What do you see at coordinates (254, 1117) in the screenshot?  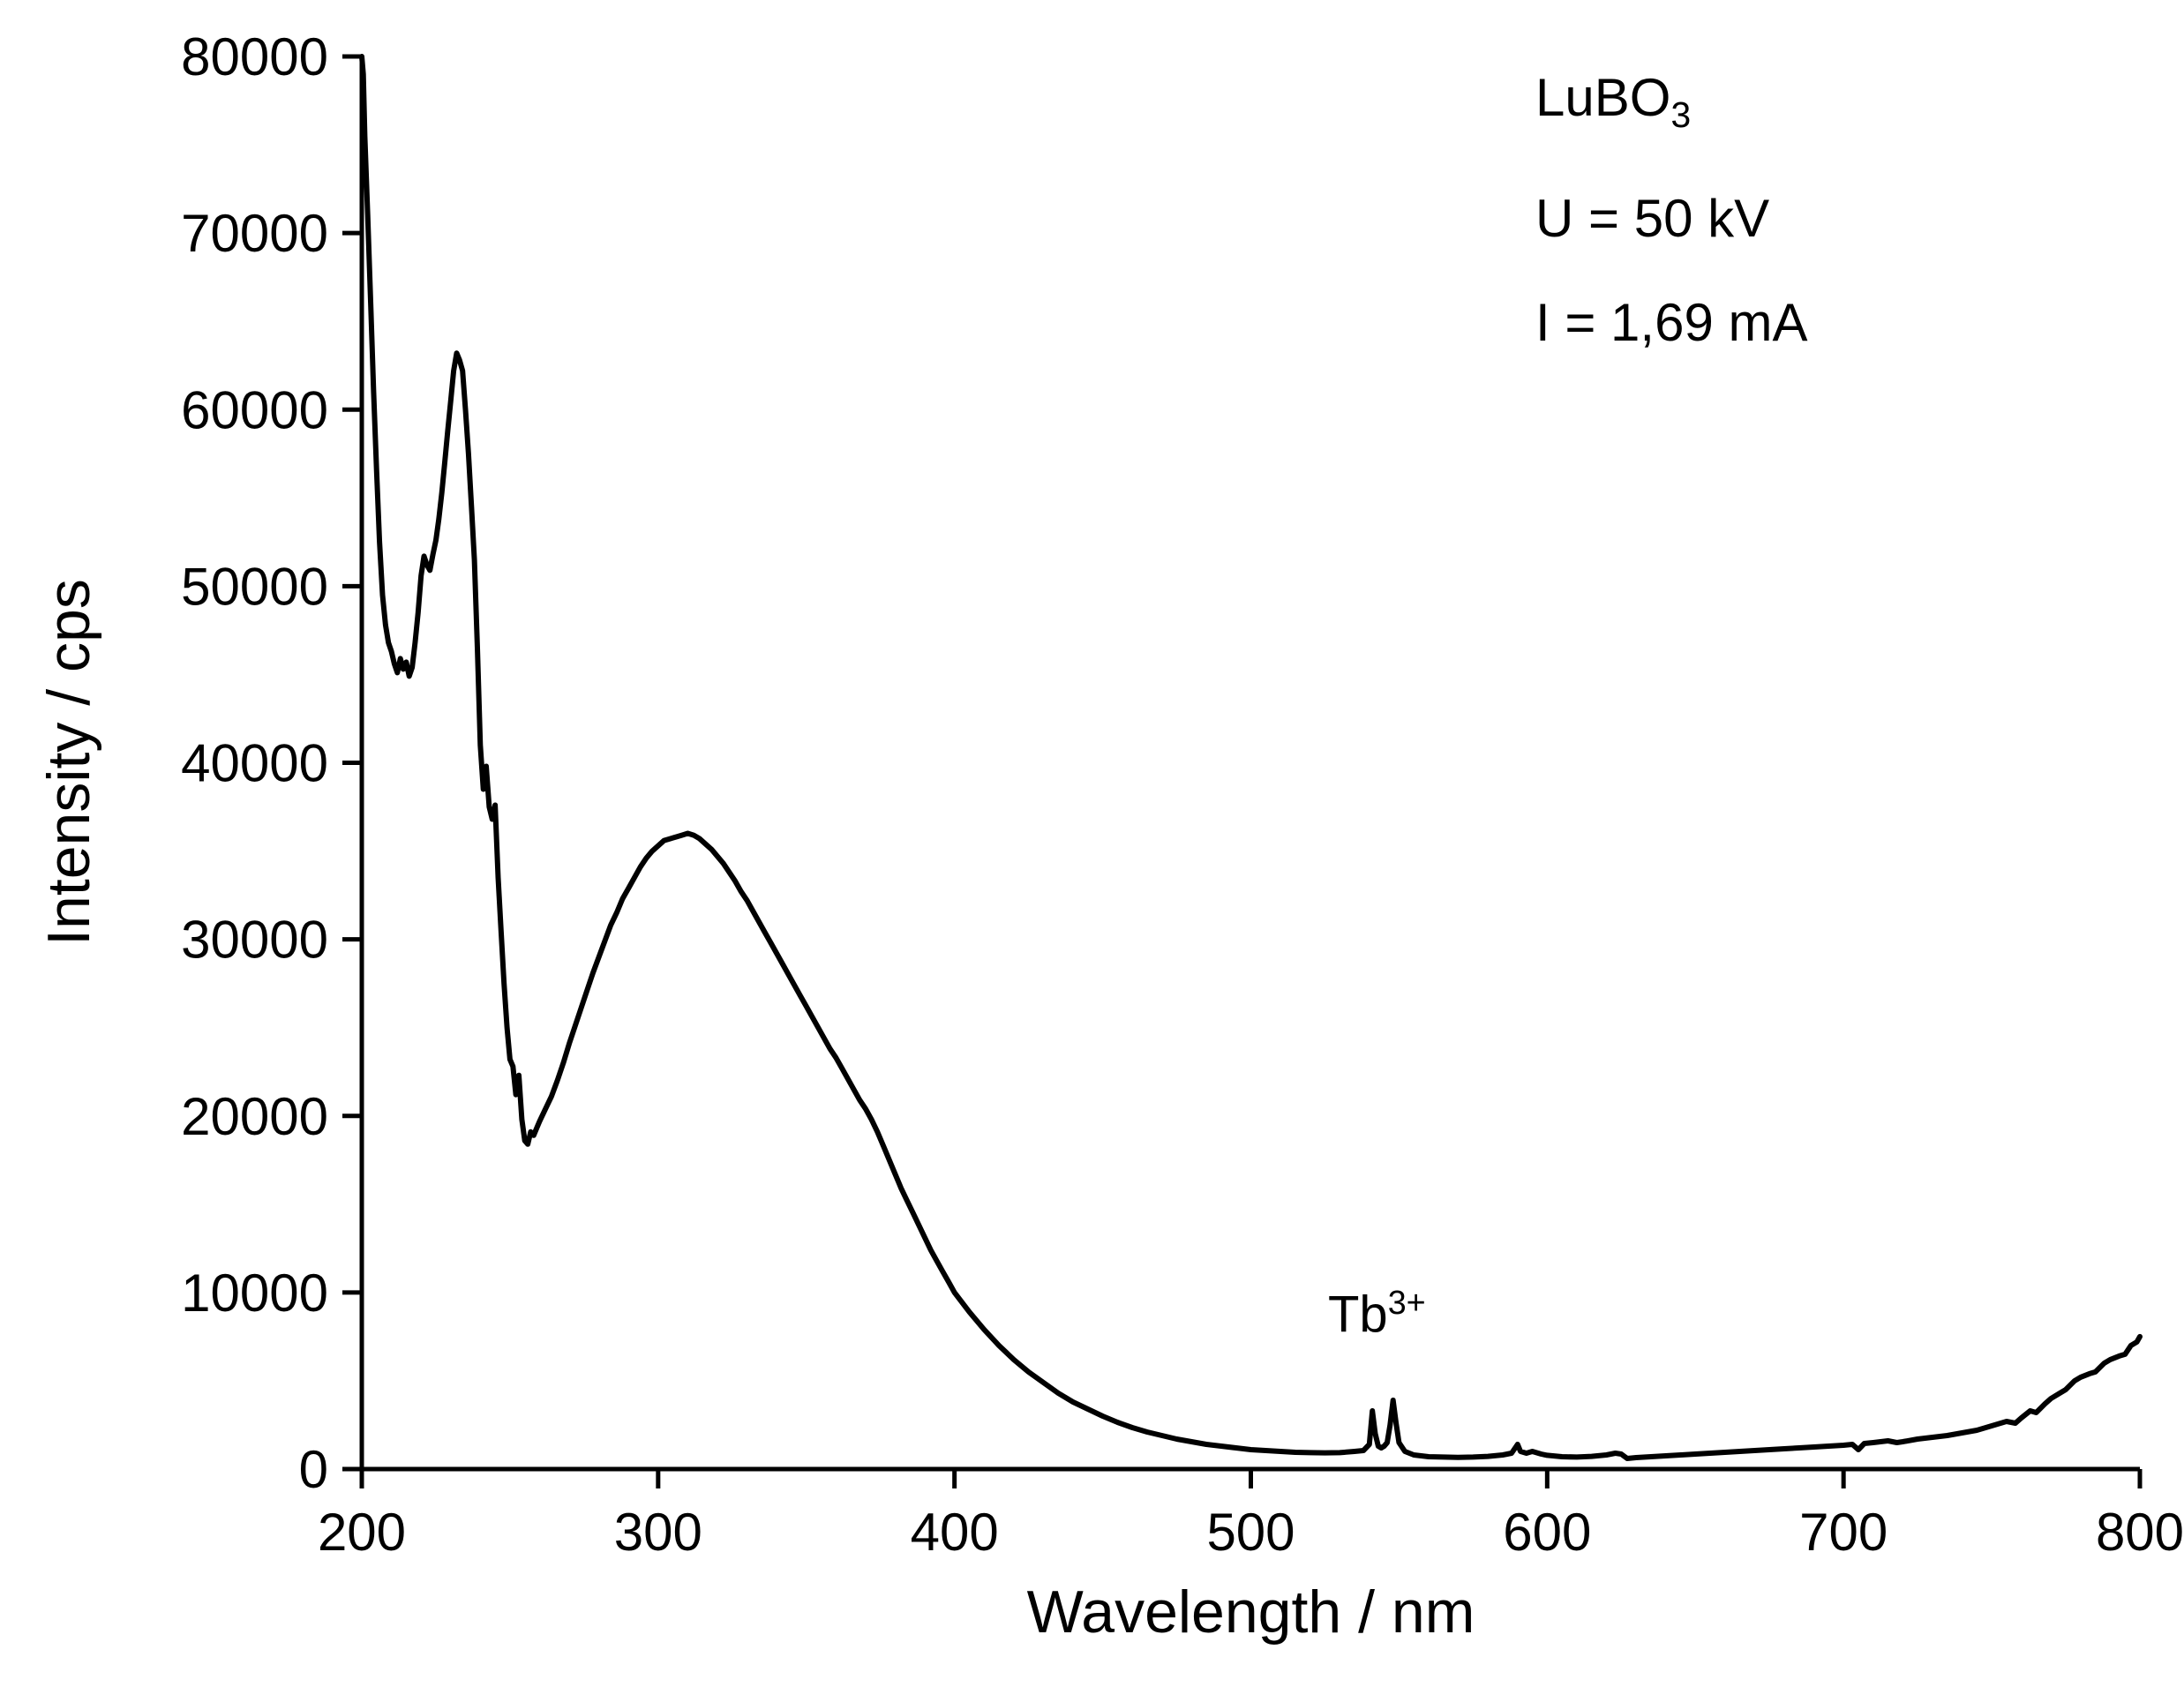 I see `y-tick-label: 20000` at bounding box center [254, 1117].